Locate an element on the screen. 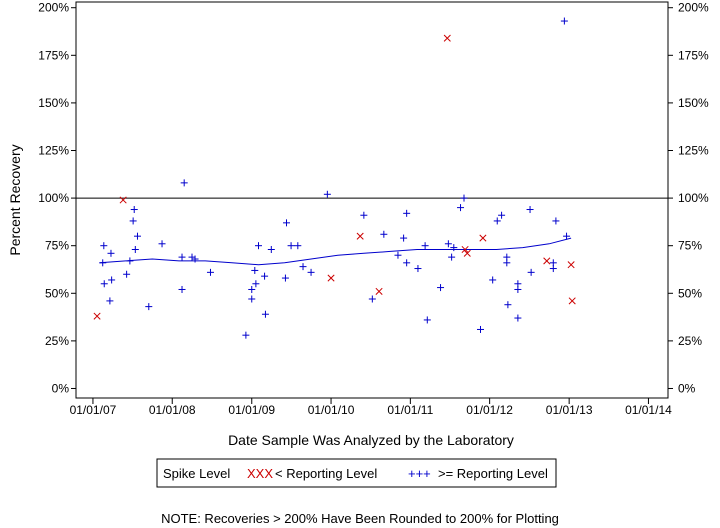 The height and width of the screenshot is (528, 720). x-tick-label: 01/01/12 is located at coordinates (489, 410).